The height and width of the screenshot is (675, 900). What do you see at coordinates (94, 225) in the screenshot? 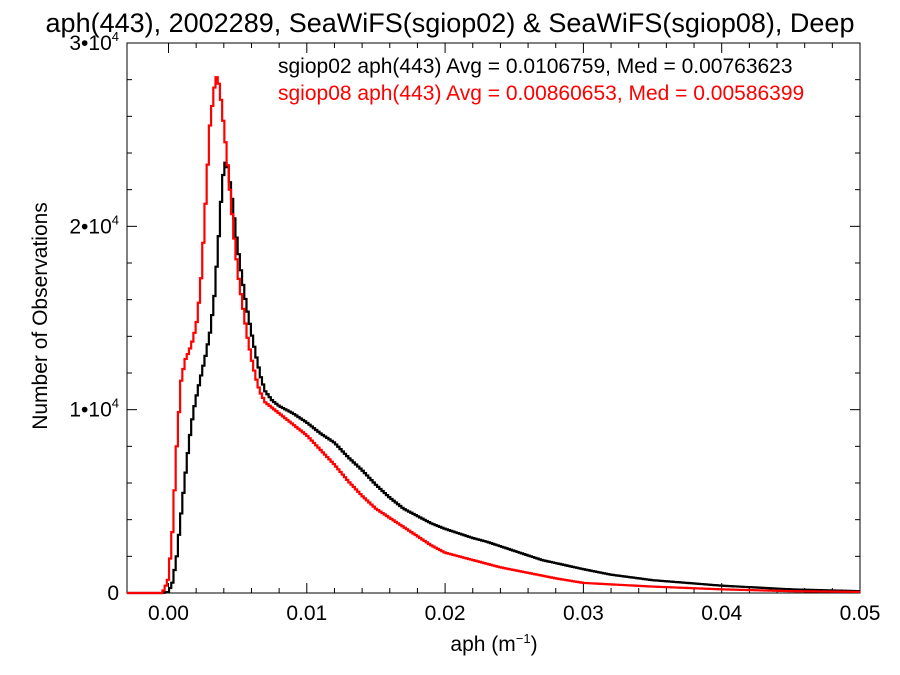
I see `y-tick-label: 2•104` at bounding box center [94, 225].